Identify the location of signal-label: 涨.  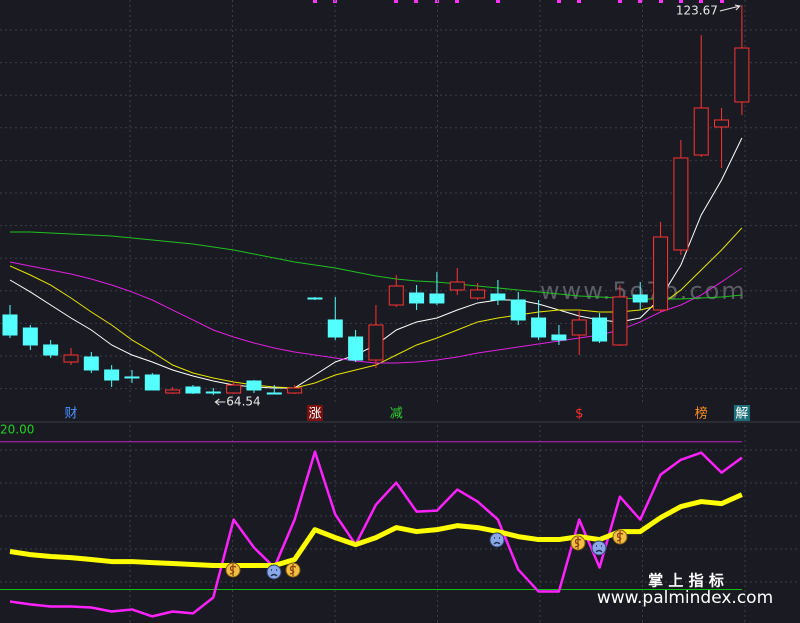
(314, 414).